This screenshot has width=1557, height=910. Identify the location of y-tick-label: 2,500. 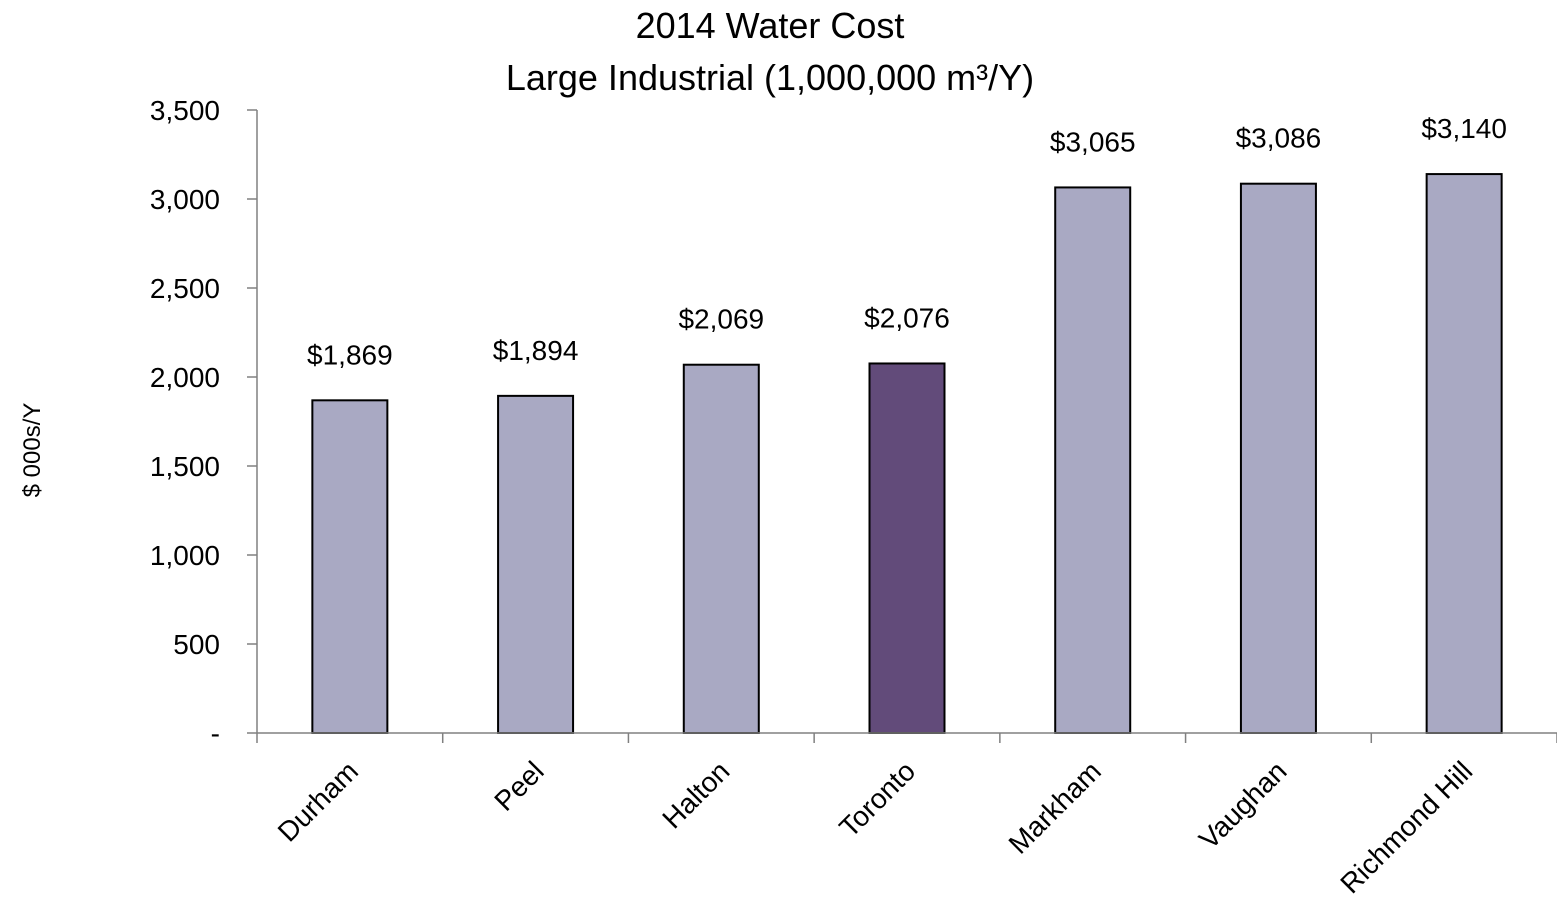
(185, 288).